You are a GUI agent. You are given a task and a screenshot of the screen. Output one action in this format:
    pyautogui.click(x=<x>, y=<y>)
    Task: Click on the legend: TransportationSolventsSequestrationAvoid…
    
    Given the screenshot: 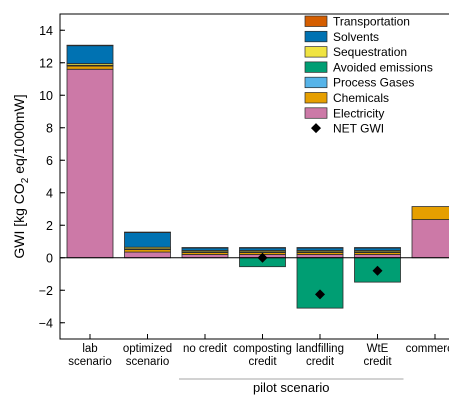 What is the action you would take?
    pyautogui.click(x=368, y=75)
    